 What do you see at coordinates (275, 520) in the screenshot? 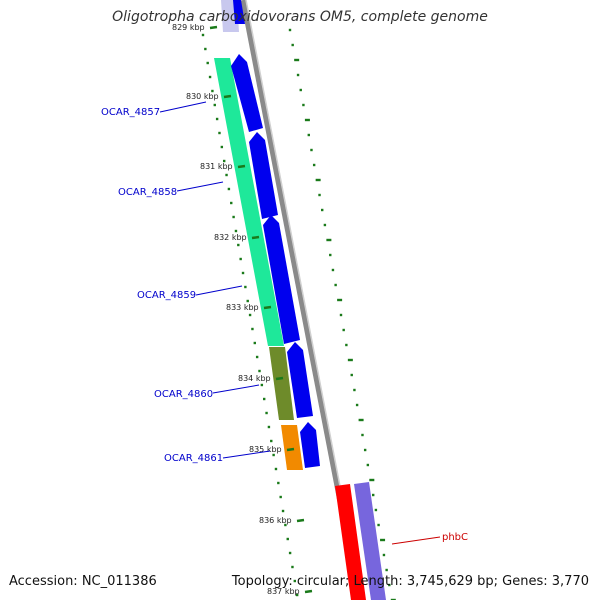
I see `tick-label: 836 kbp` at bounding box center [275, 520].